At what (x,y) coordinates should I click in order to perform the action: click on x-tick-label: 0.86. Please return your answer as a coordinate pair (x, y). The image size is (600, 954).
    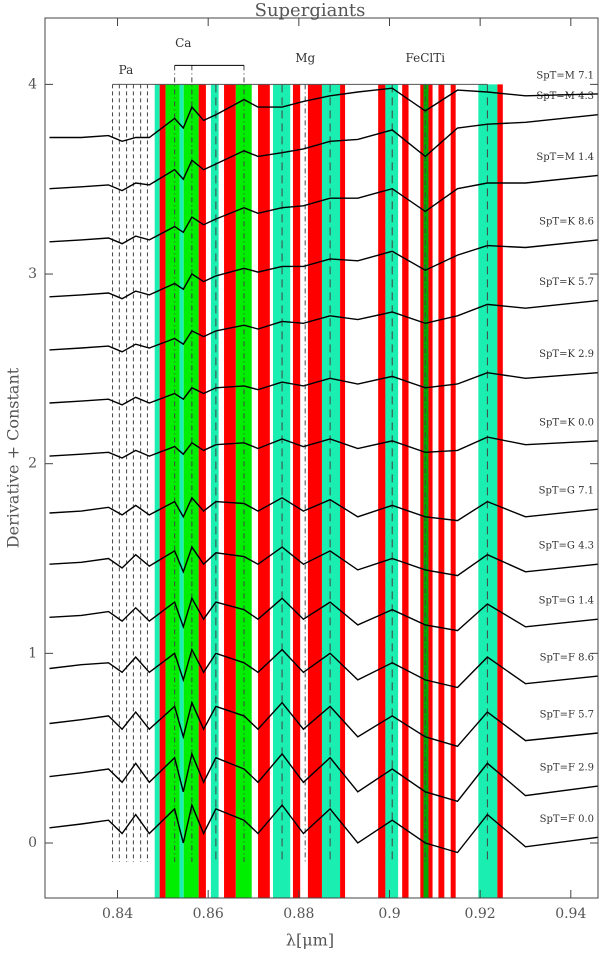
    Looking at the image, I should click on (208, 914).